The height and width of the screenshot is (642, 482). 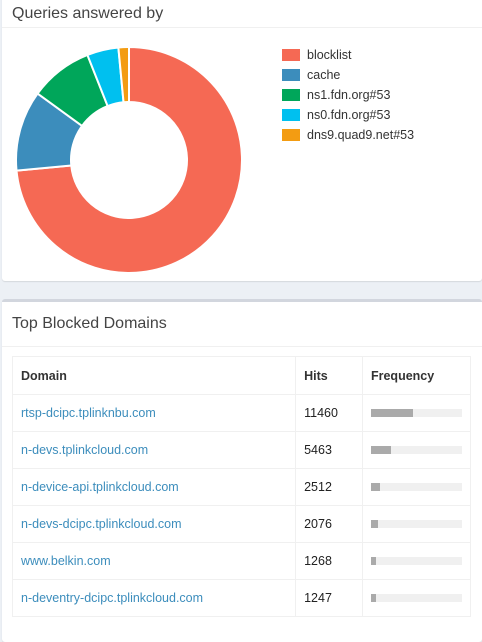 I want to click on legend-label: blocklist, so click(x=329, y=55).